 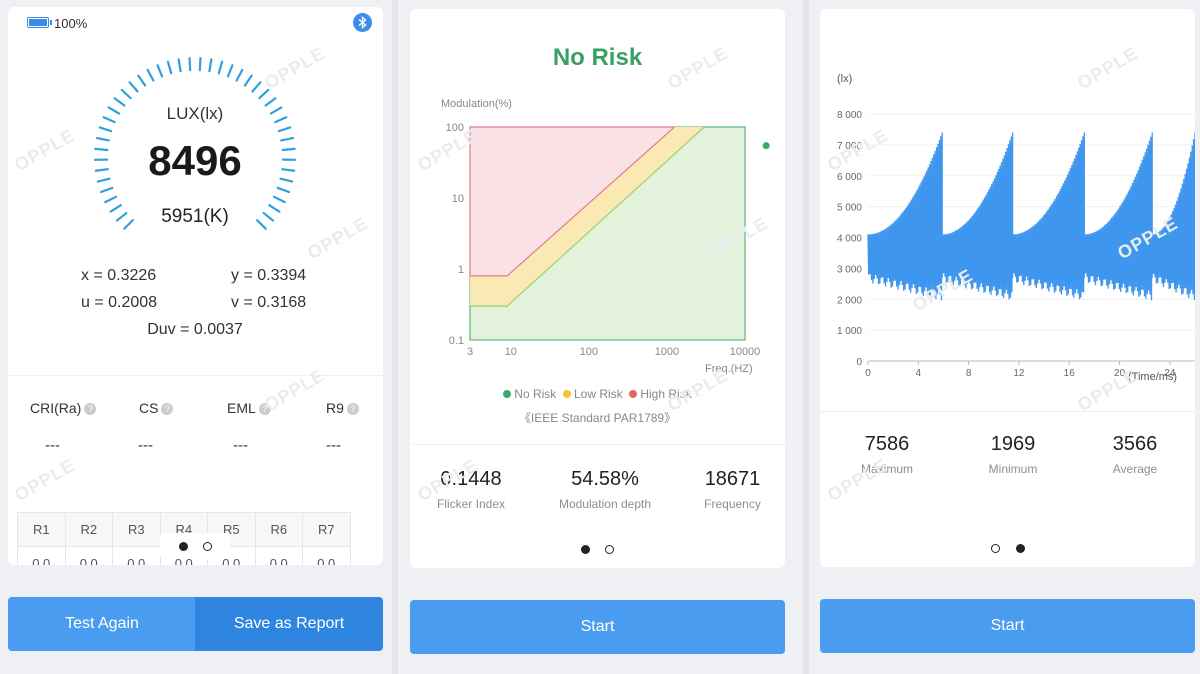 What do you see at coordinates (195, 546) in the screenshot?
I see `page-indicator` at bounding box center [195, 546].